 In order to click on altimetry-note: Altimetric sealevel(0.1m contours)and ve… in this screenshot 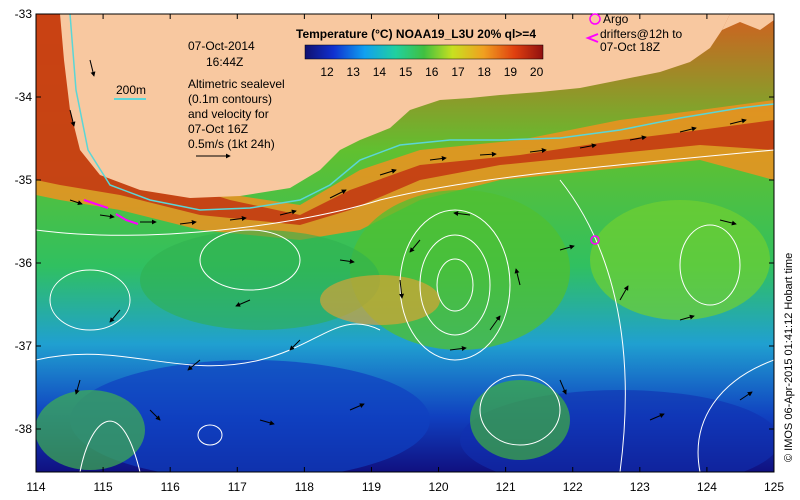, I will do `click(236, 114)`.